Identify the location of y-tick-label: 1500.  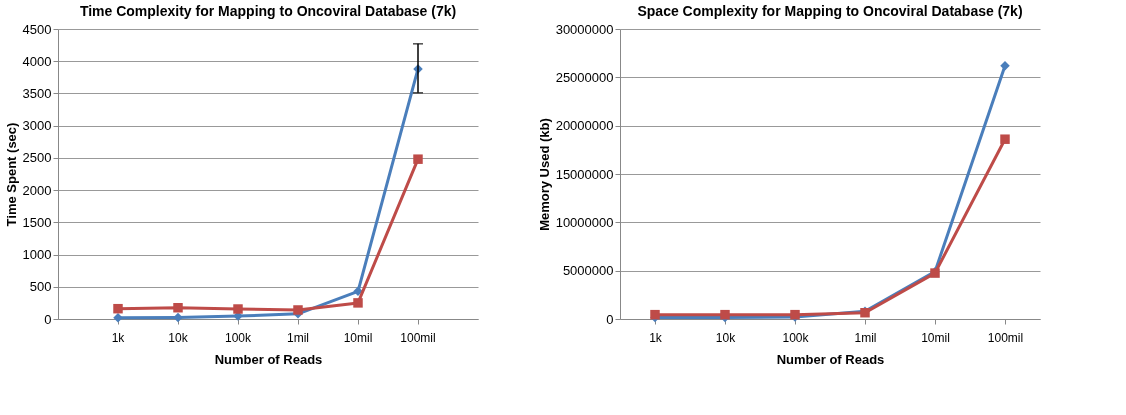
(37, 222).